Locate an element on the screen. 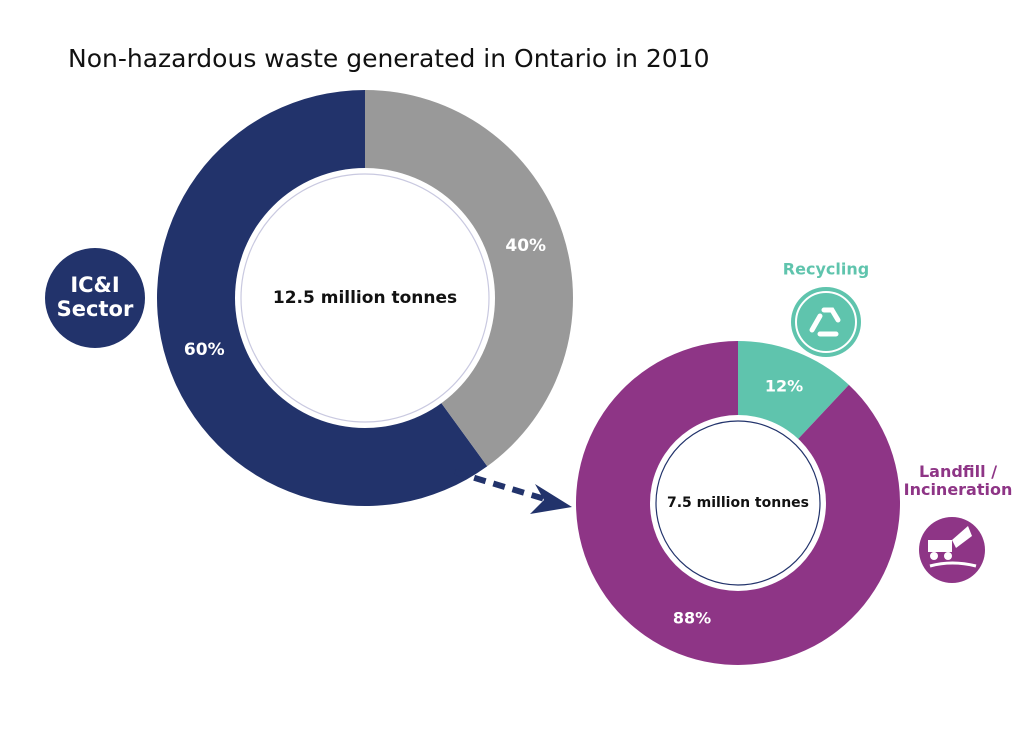 Image resolution: width=1024 pixels, height=732 pixels. category-label: Landfill / Incineration is located at coordinates (958, 479).